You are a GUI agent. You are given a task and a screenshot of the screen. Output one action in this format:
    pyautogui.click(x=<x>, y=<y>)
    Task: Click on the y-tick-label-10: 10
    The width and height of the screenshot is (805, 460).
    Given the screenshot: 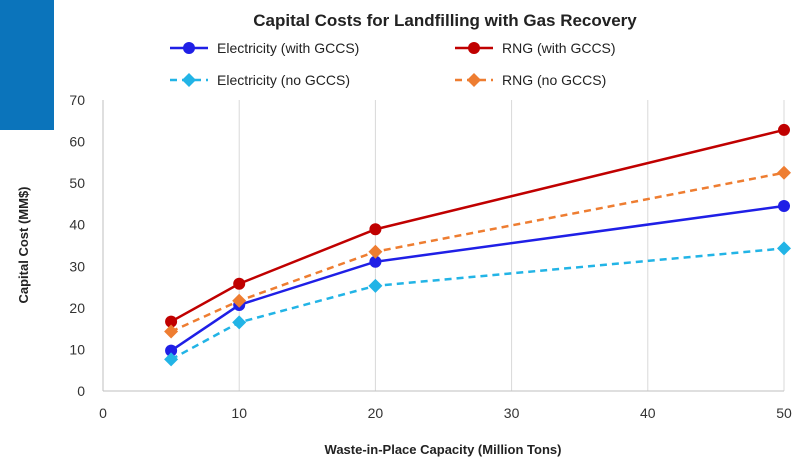 What is the action you would take?
    pyautogui.click(x=77, y=349)
    